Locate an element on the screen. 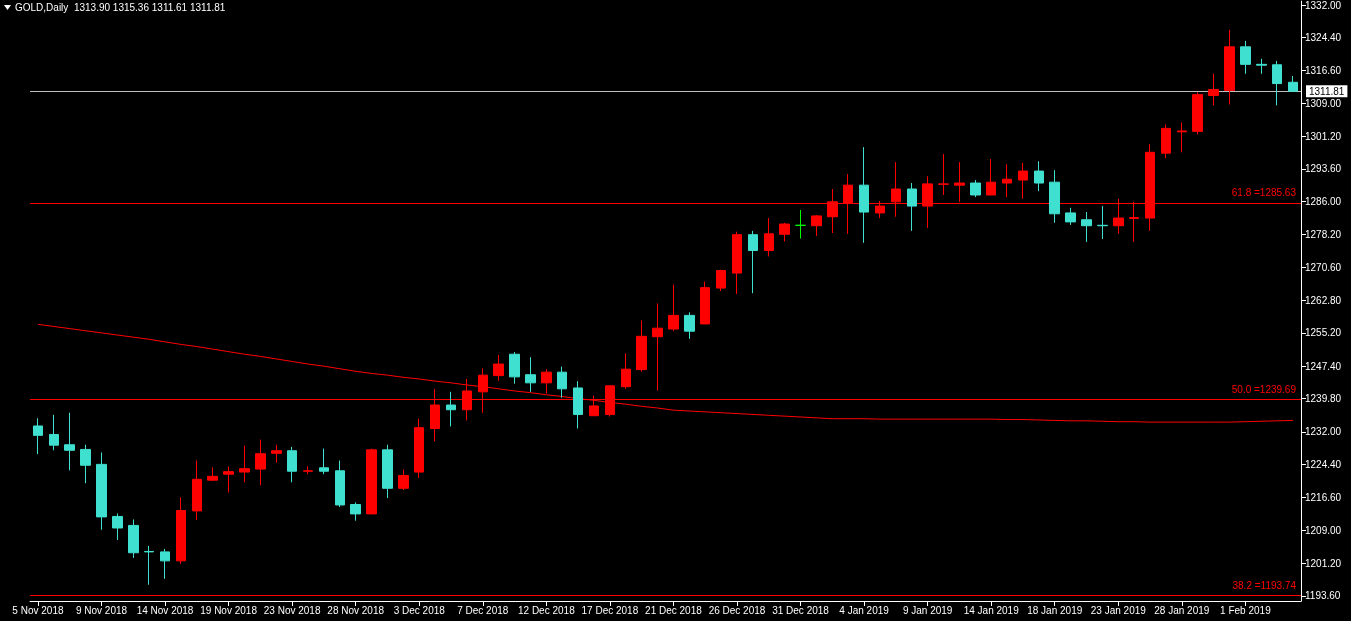  y-tick-label: 1239.80 is located at coordinates (1323, 399).